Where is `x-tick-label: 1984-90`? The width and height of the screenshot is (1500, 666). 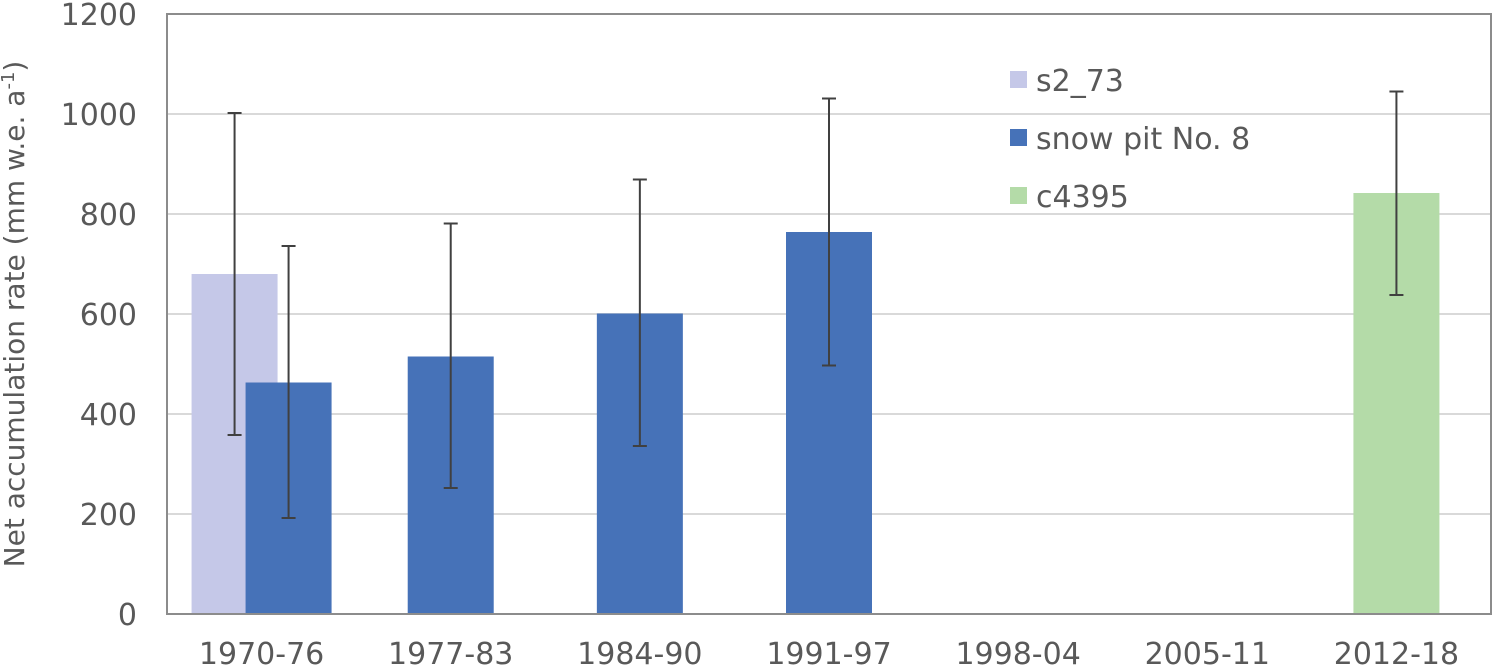
x-tick-label: 1984-90 is located at coordinates (639, 651).